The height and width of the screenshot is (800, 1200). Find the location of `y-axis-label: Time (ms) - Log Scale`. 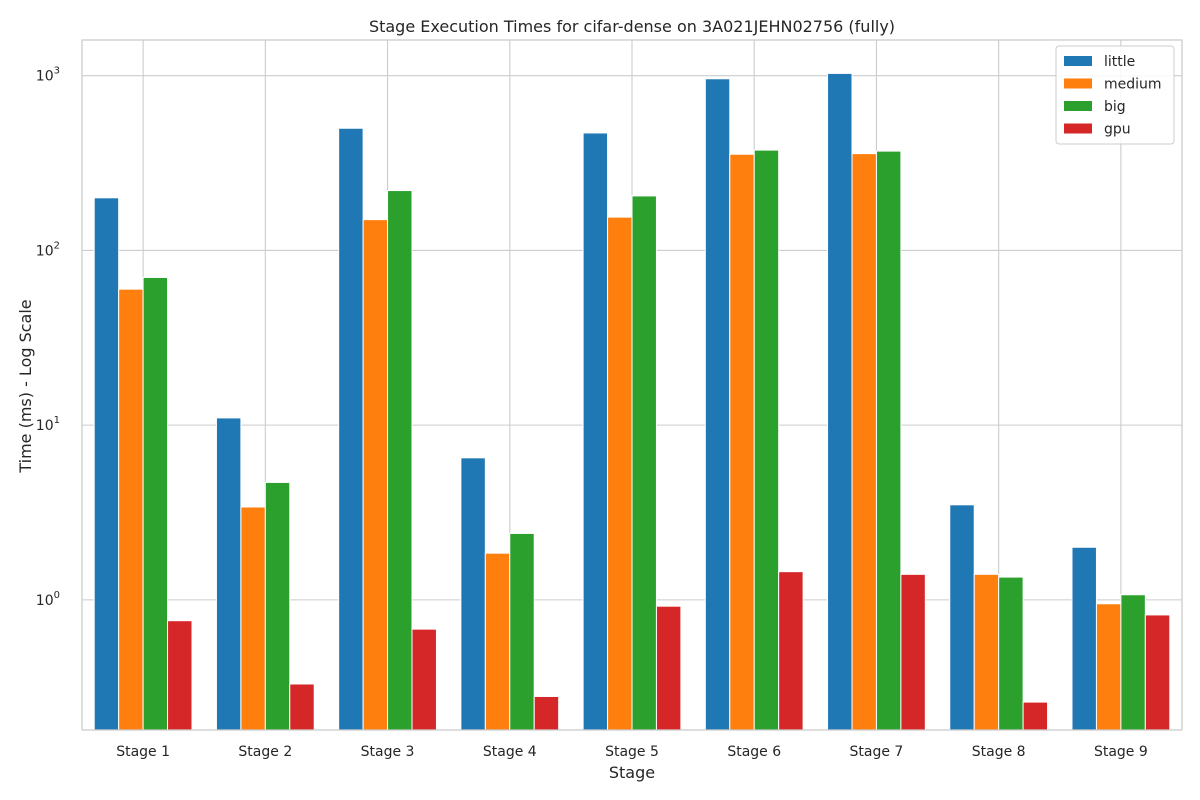

y-axis-label: Time (ms) - Log Scale is located at coordinates (25, 386).